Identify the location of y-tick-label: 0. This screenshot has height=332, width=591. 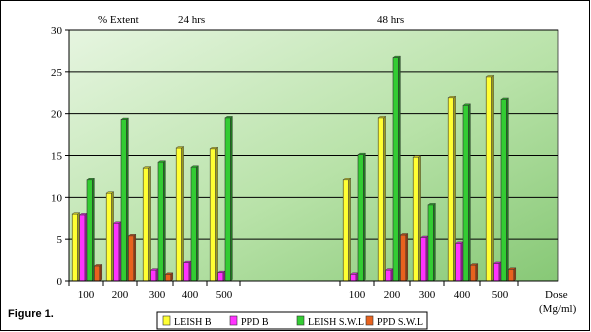
(60, 282).